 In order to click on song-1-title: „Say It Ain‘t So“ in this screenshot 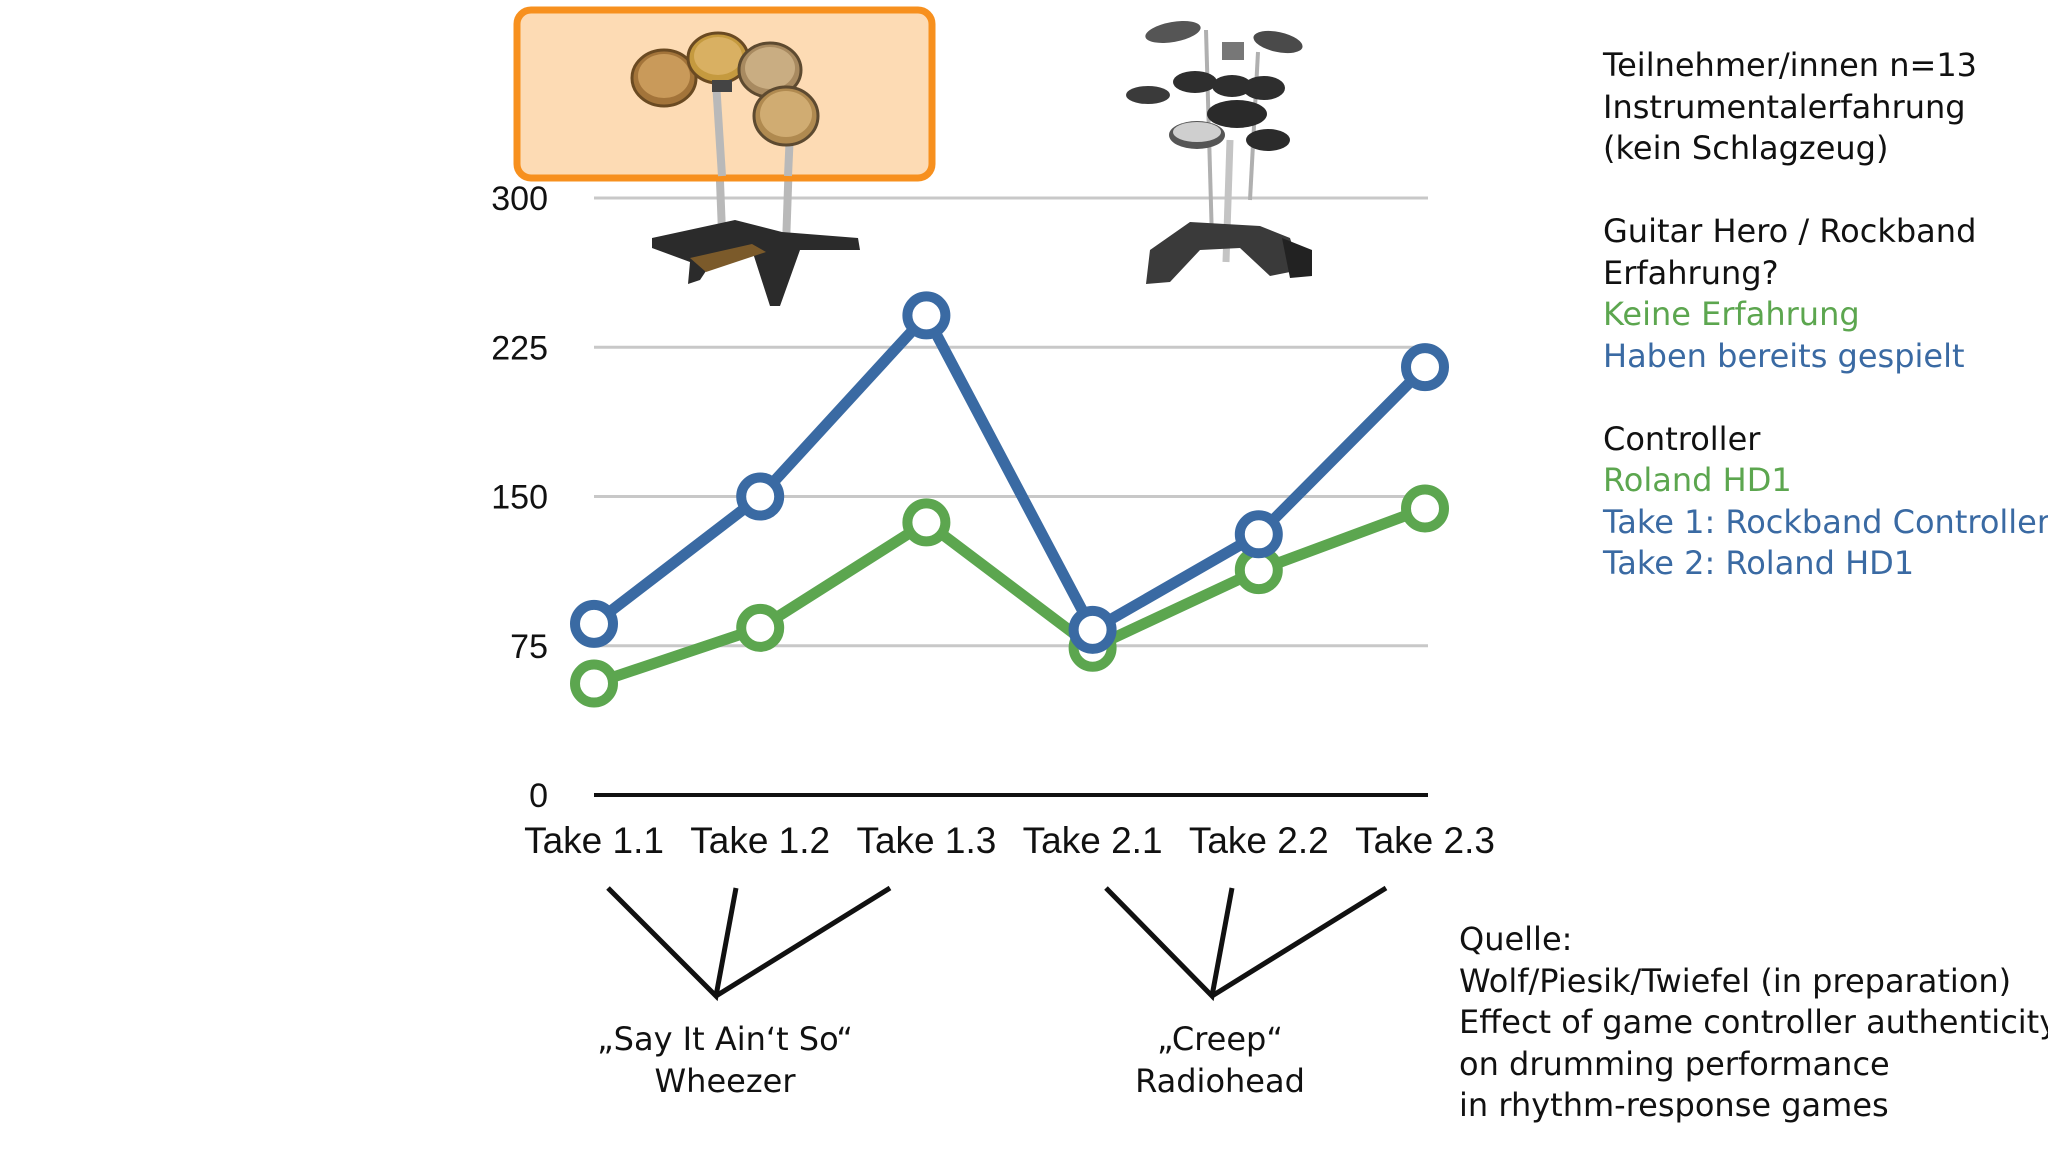, I will do `click(725, 1039)`.